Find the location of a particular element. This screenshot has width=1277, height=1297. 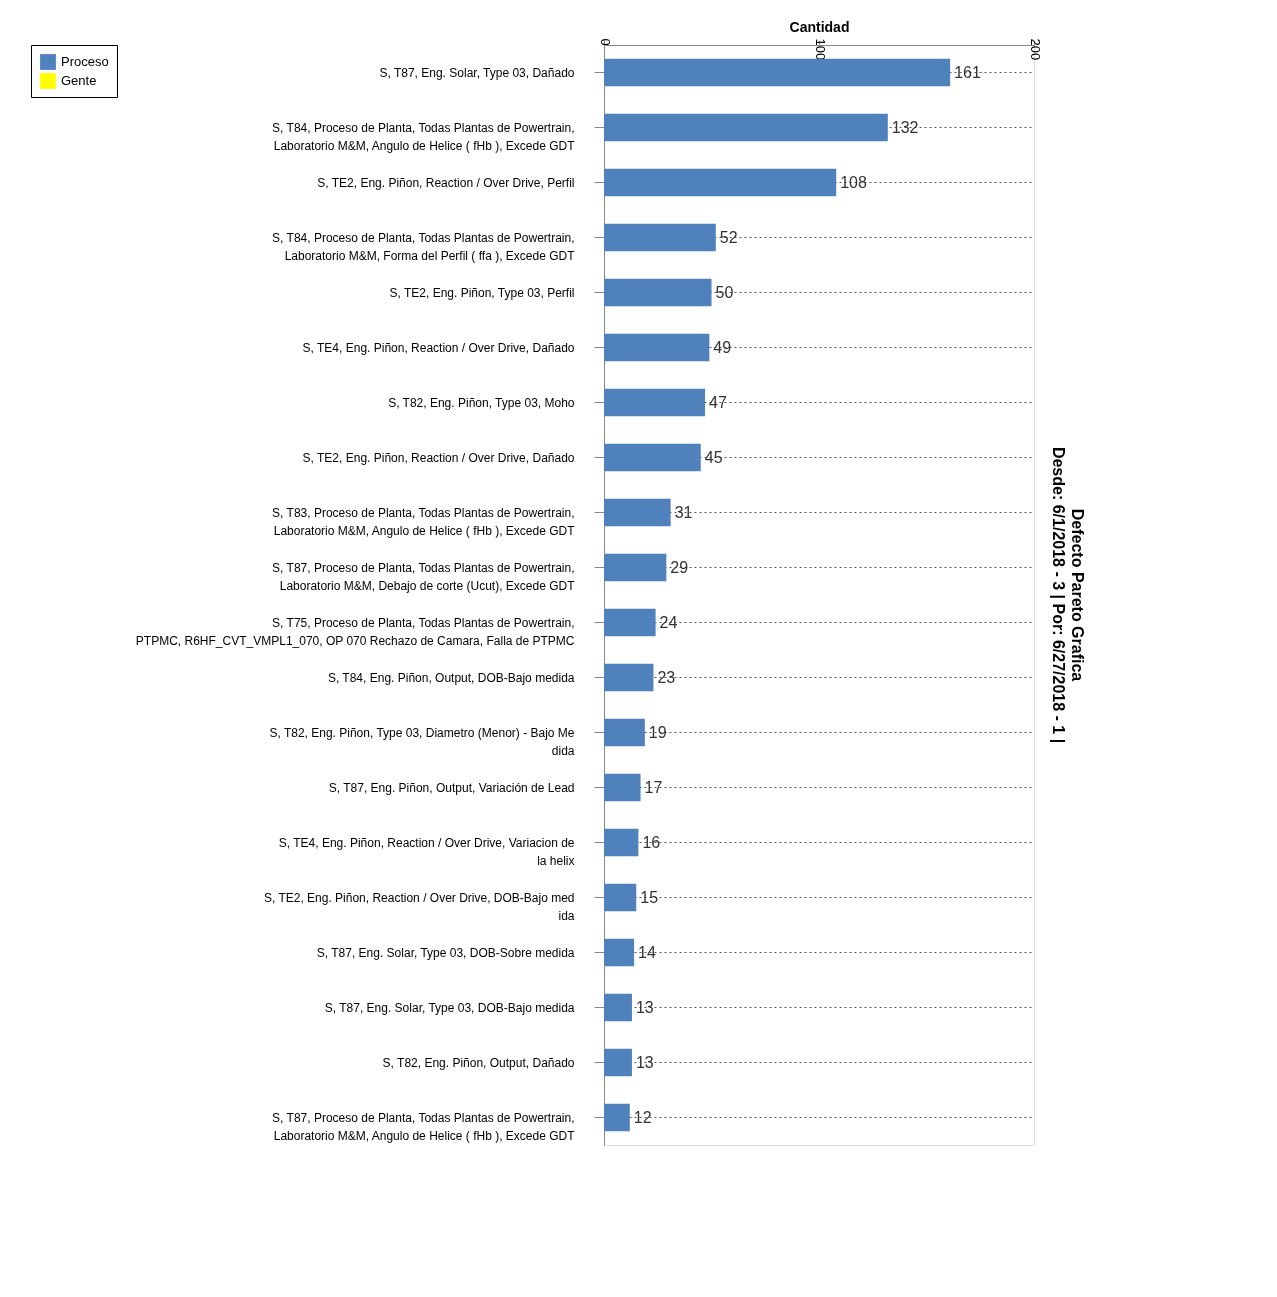

data-label: 23 is located at coordinates (666, 677).